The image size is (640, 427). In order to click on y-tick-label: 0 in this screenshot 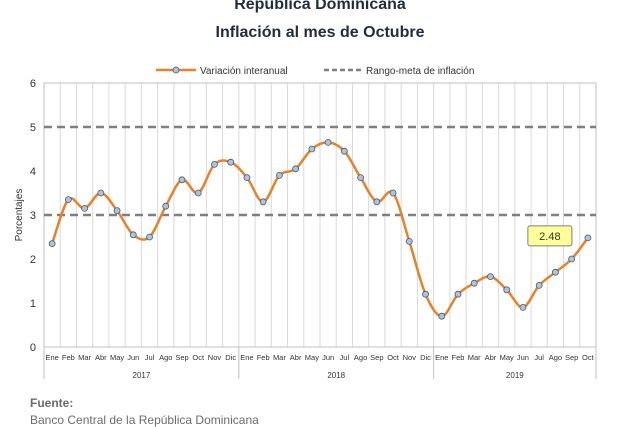, I will do `click(33, 348)`.